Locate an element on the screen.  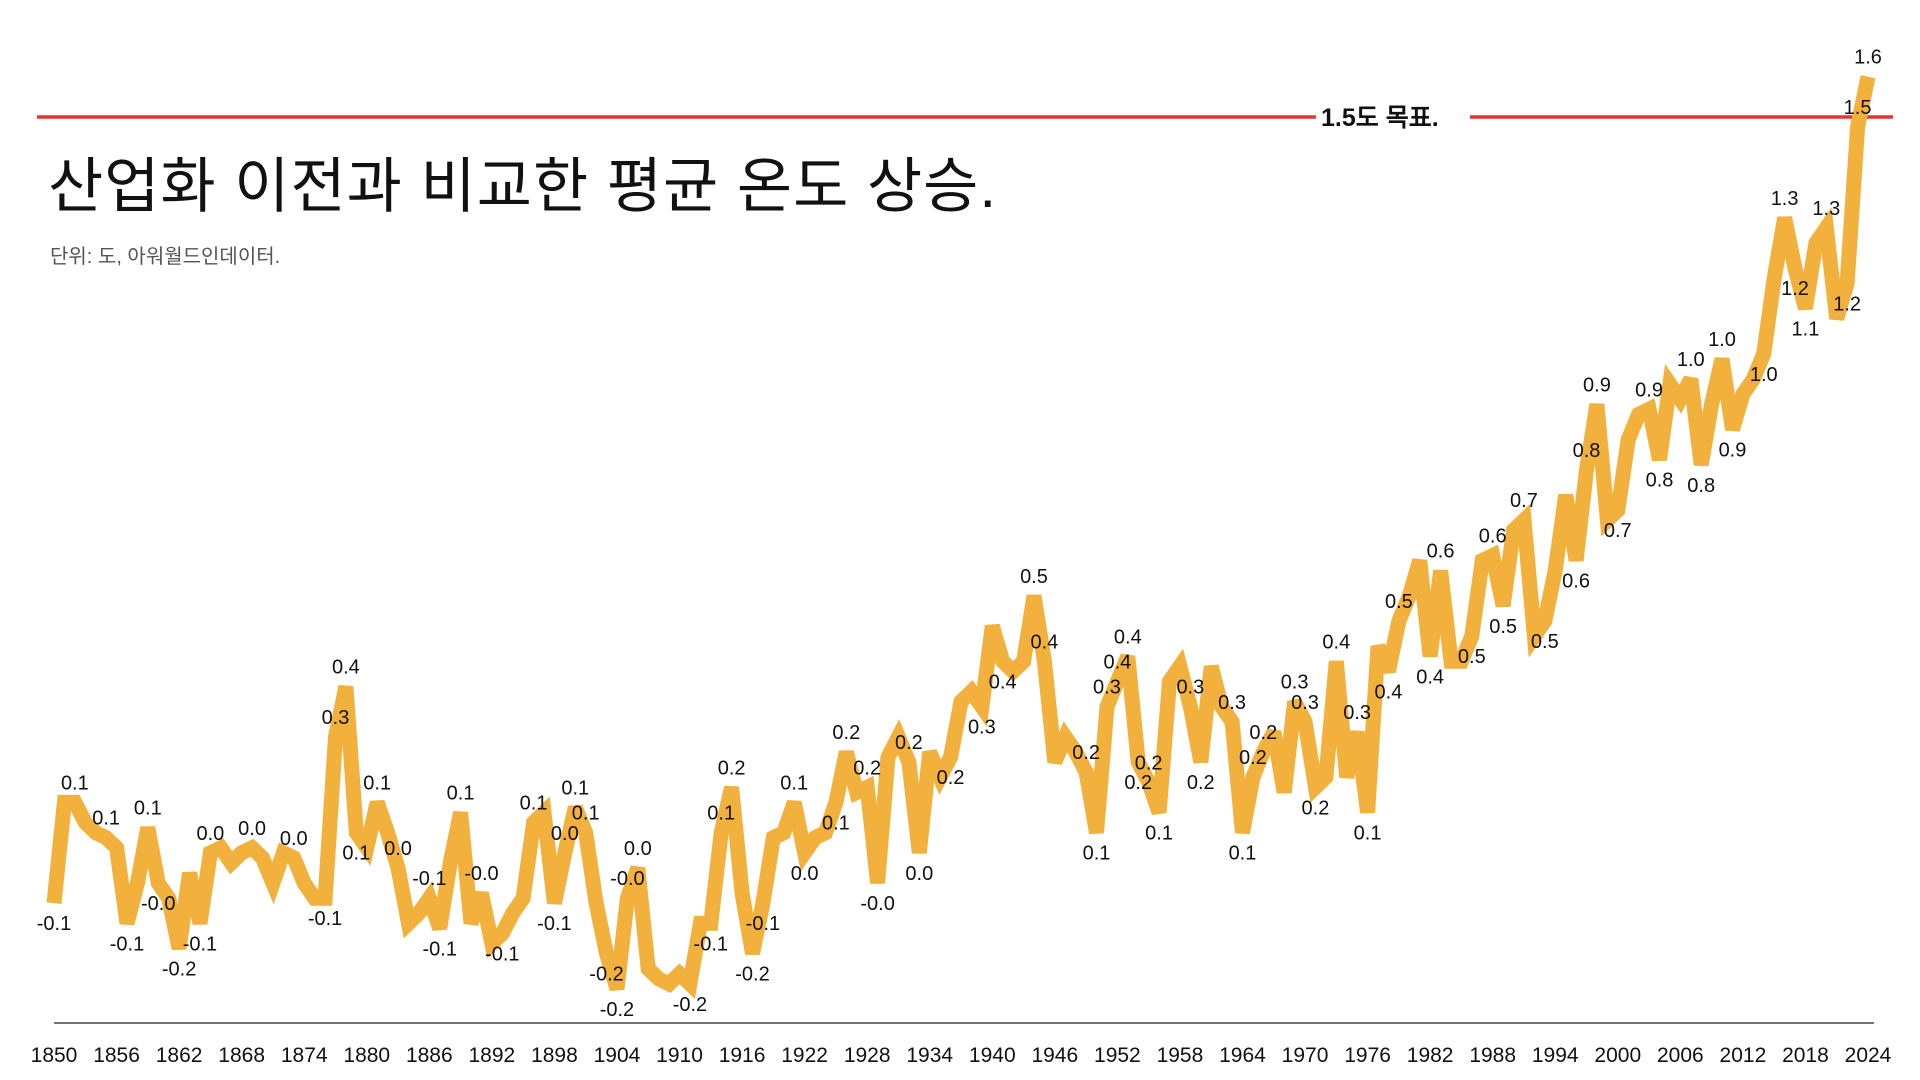
data-label: 1.3 is located at coordinates (1826, 209).